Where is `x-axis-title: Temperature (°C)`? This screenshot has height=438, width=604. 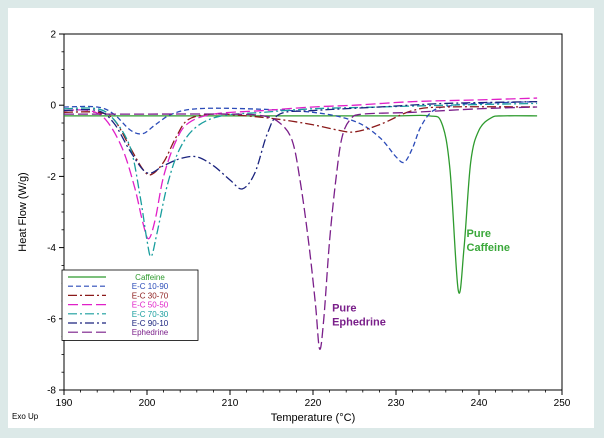
x-axis-title: Temperature (°C) is located at coordinates (313, 418).